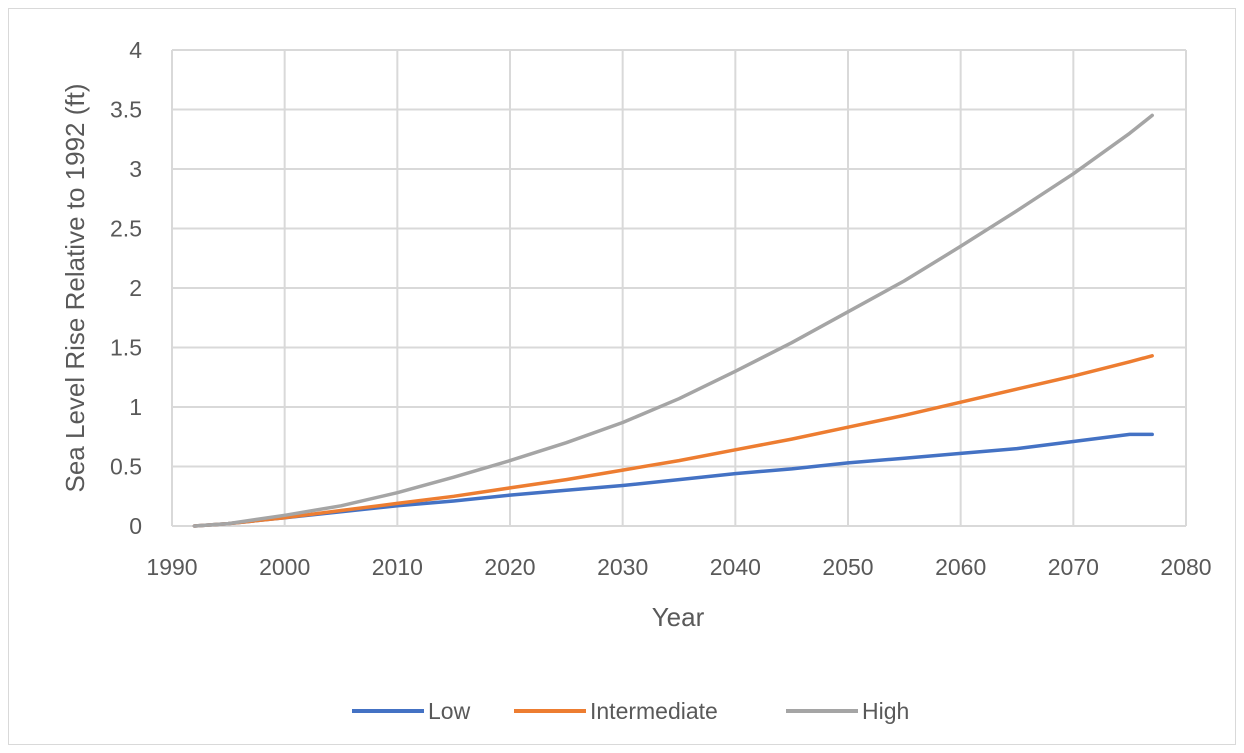 The height and width of the screenshot is (753, 1244). I want to click on y-tick-label: 0.5, so click(126, 467).